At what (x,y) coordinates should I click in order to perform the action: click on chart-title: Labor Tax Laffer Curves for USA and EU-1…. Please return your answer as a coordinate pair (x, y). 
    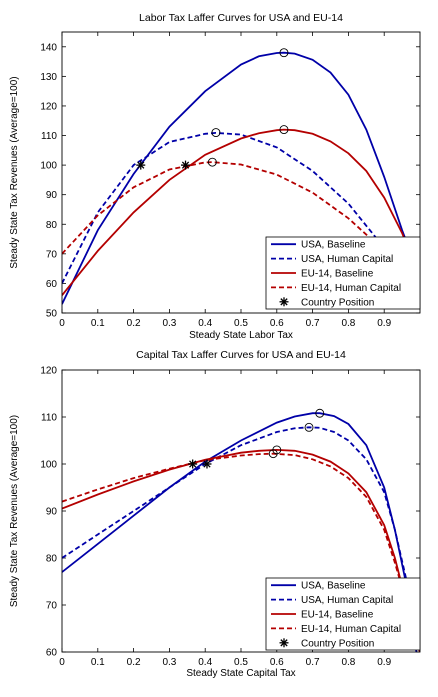
    Looking at the image, I should click on (241, 18).